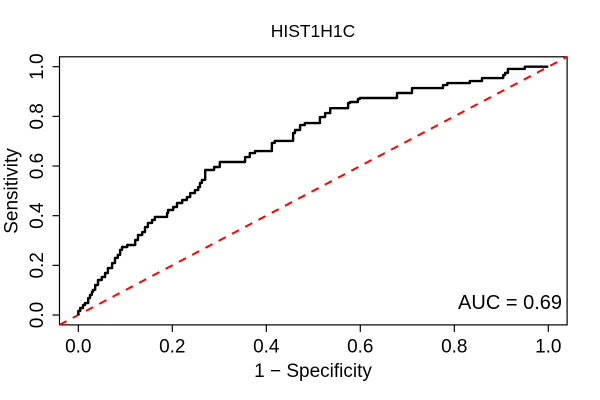 The width and height of the screenshot is (600, 400). Describe the element at coordinates (266, 347) in the screenshot. I see `x-tick-label: 0.4` at that location.